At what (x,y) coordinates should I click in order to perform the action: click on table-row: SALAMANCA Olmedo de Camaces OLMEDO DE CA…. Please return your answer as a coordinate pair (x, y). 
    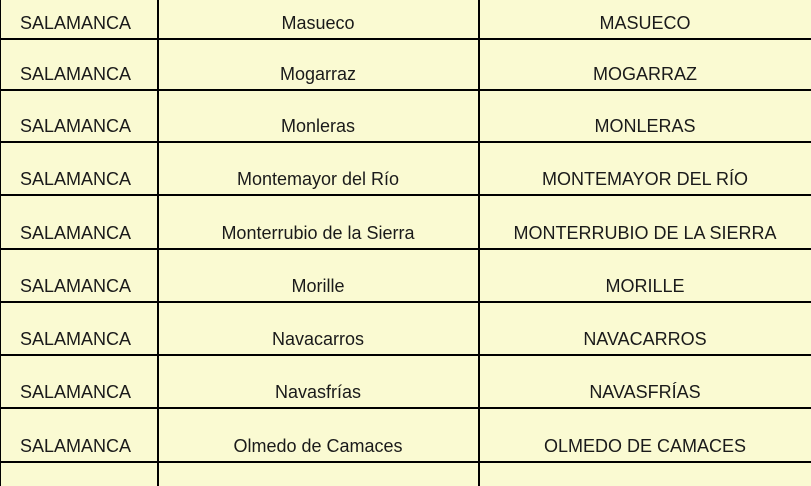
    Looking at the image, I should click on (405, 435).